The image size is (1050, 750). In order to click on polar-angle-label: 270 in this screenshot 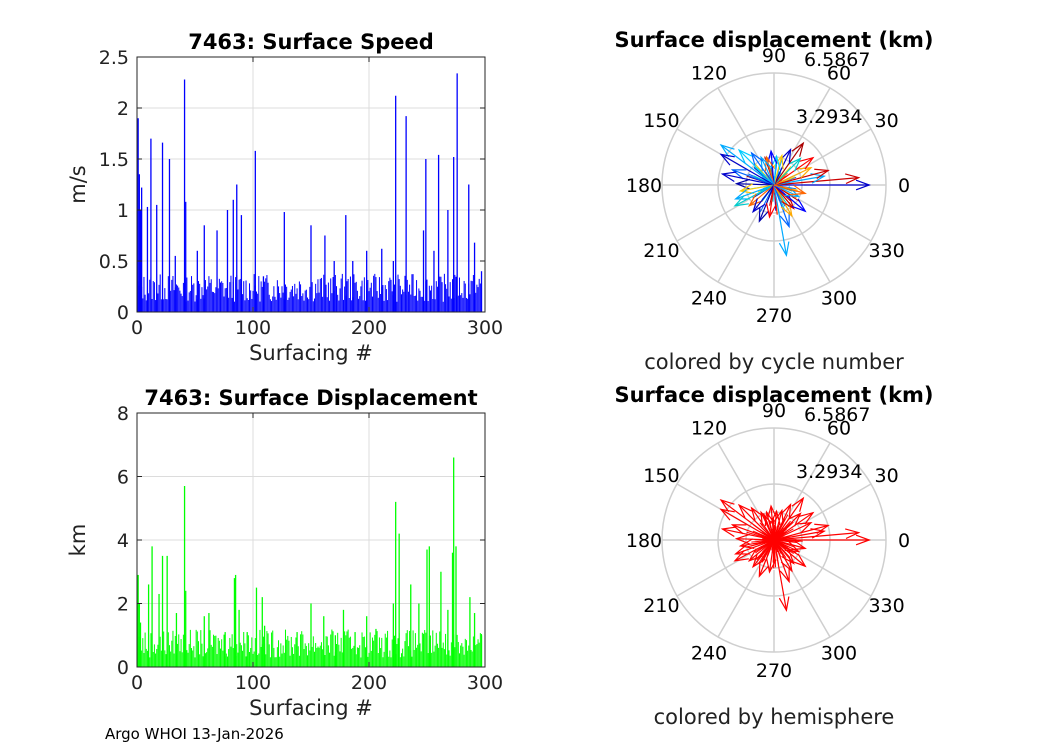, I will do `click(774, 671)`.